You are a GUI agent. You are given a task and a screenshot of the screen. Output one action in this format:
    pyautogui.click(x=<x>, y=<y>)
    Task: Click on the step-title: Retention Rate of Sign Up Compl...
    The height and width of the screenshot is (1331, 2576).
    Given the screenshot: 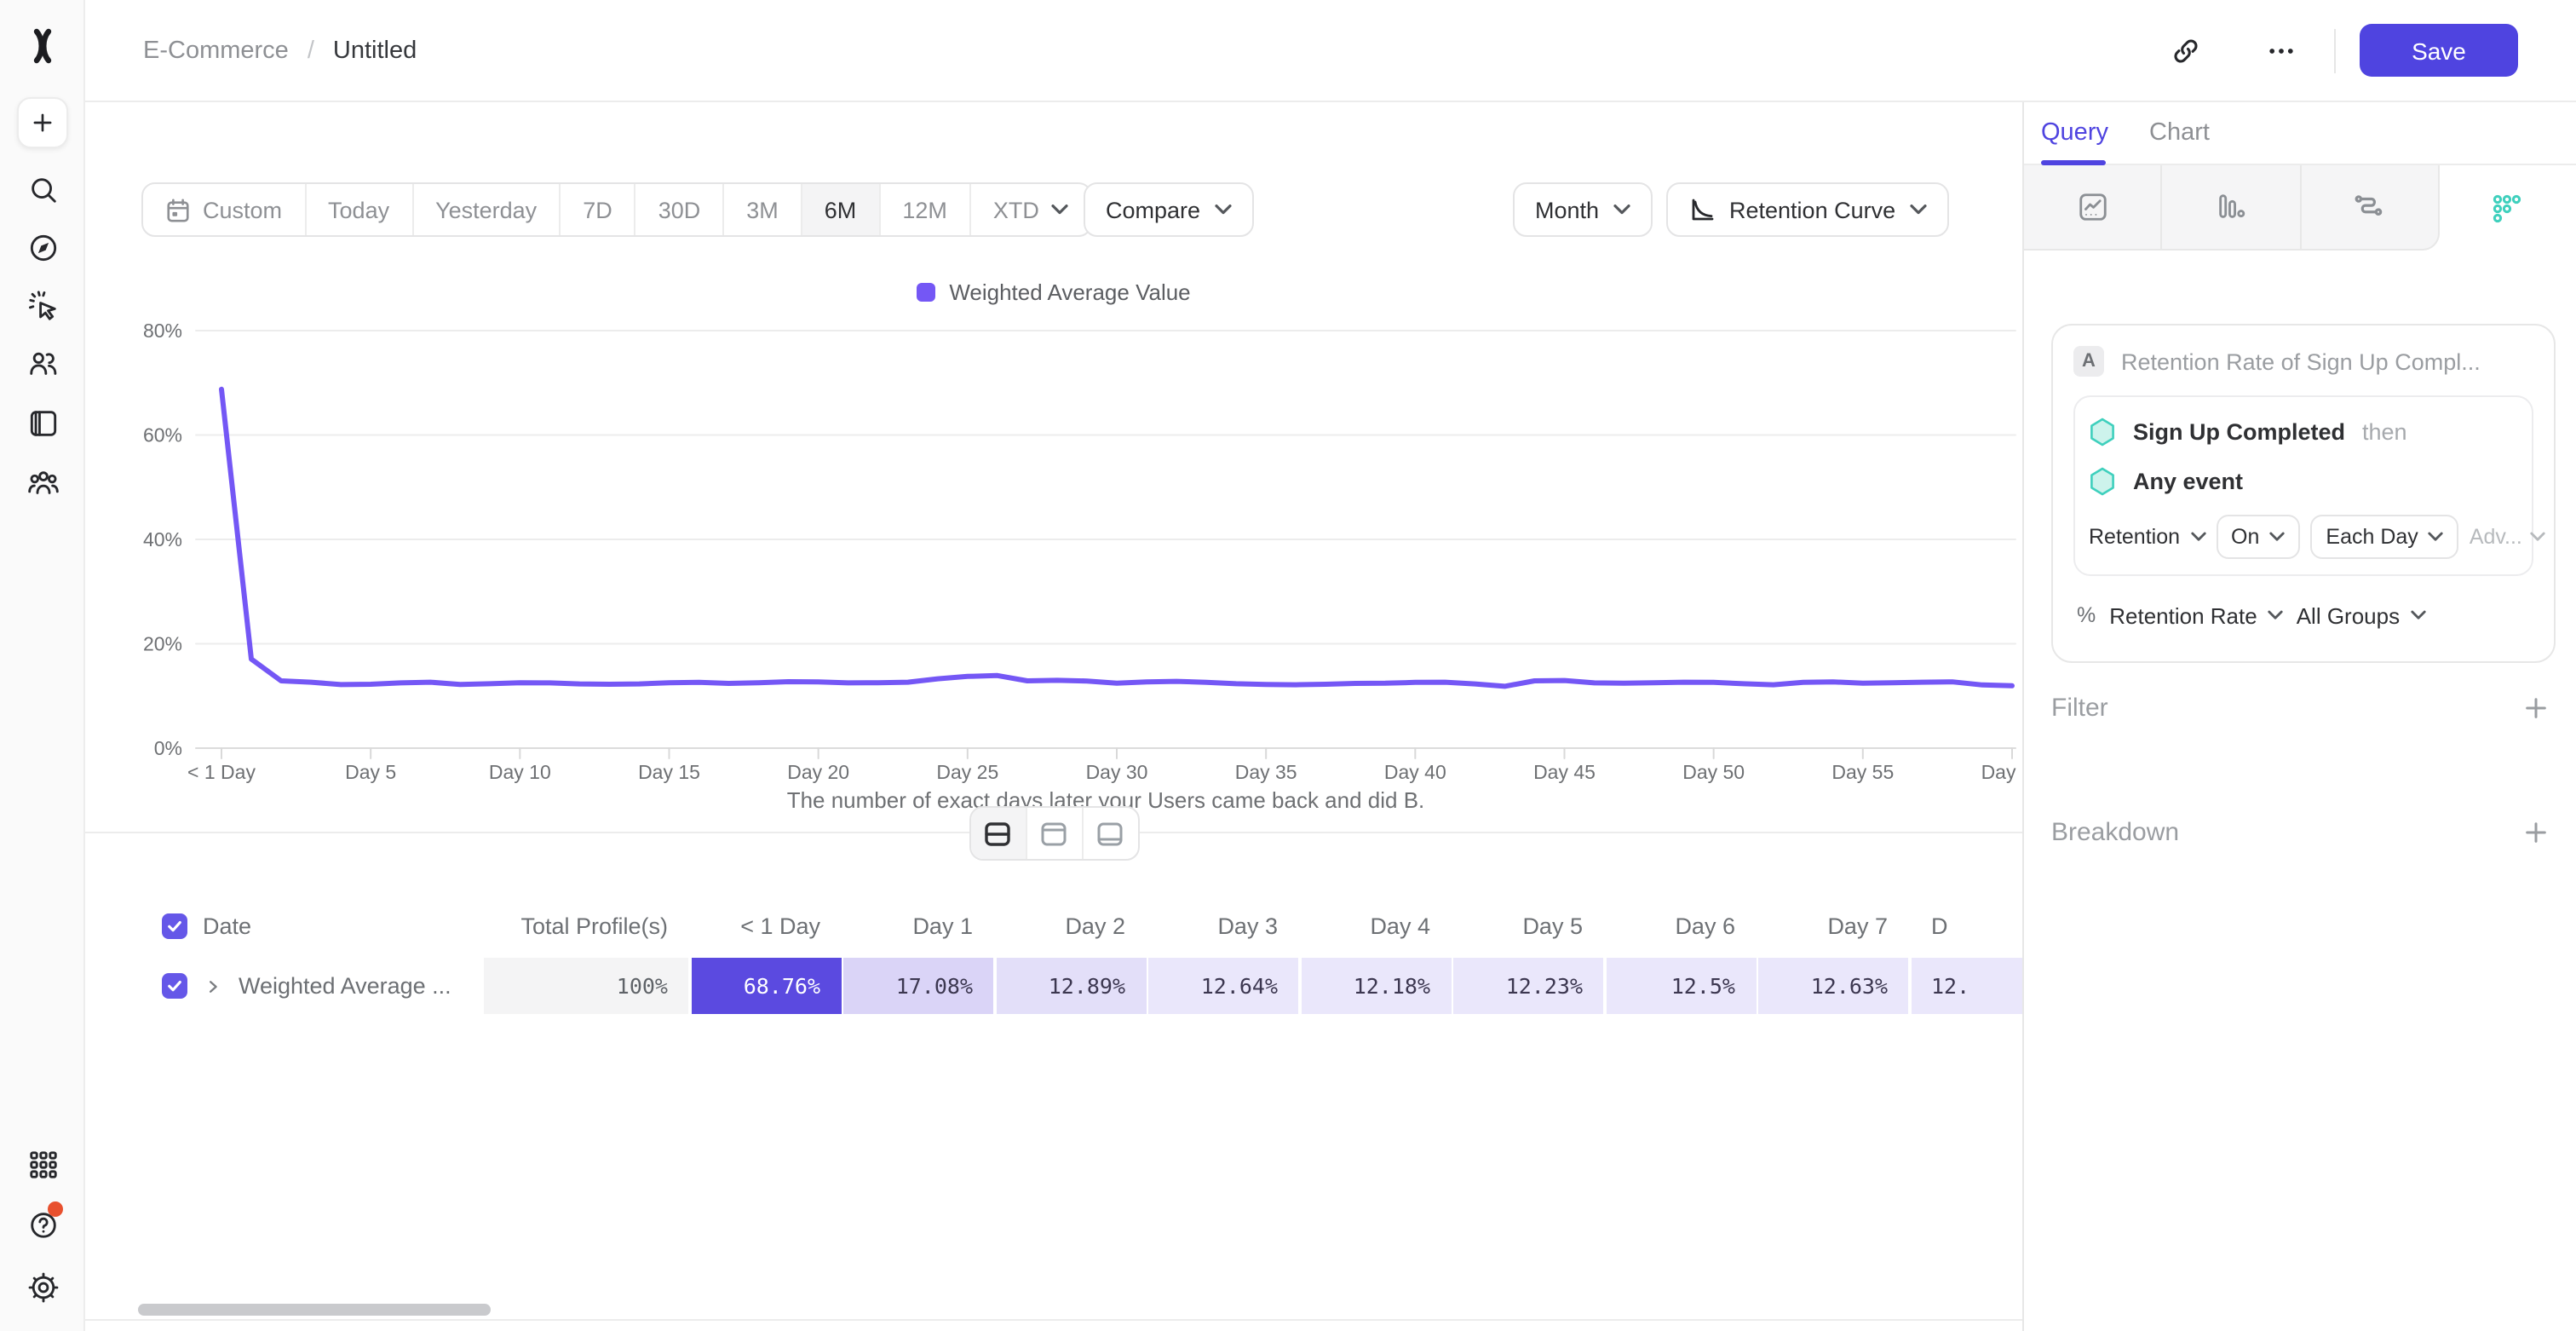 What is the action you would take?
    pyautogui.click(x=2301, y=361)
    